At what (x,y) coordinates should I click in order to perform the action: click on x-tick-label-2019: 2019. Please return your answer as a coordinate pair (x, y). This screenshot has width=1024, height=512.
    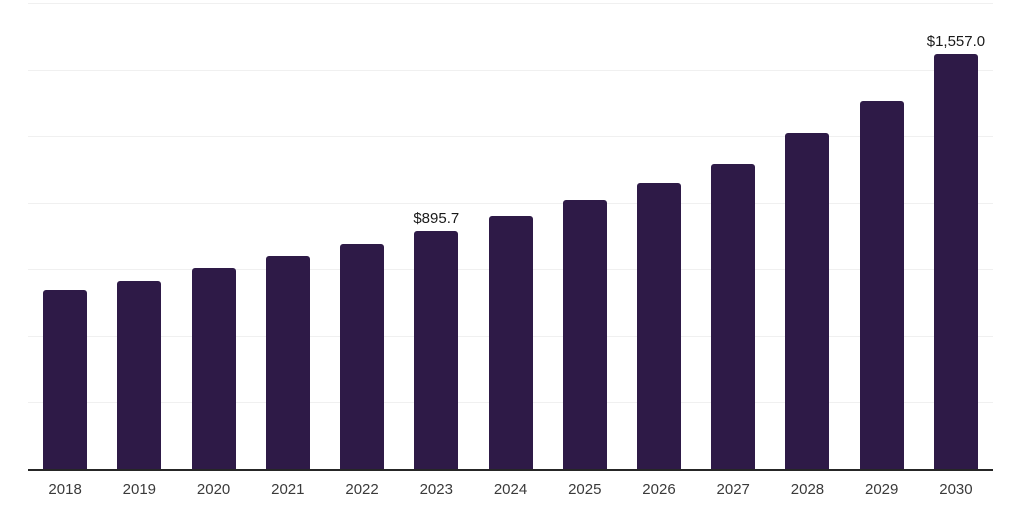
    Looking at the image, I should click on (139, 489).